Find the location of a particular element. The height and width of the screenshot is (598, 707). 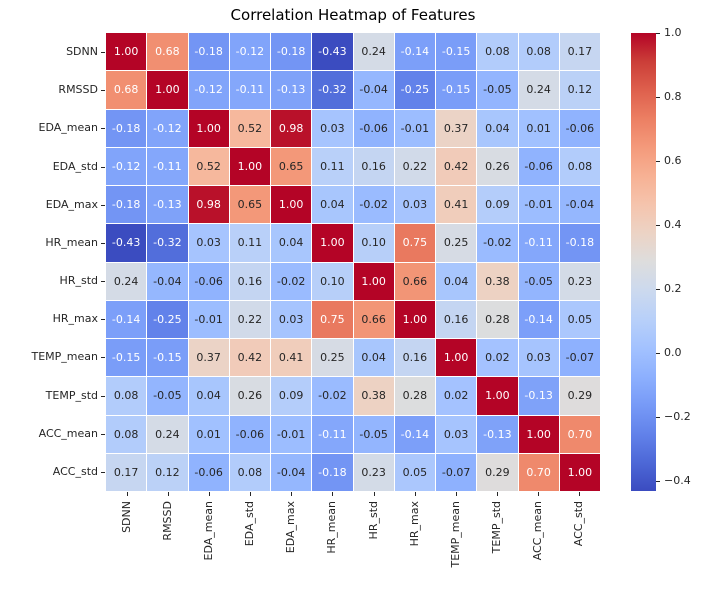

heatmap-cell: 0.29 is located at coordinates (579, 396).